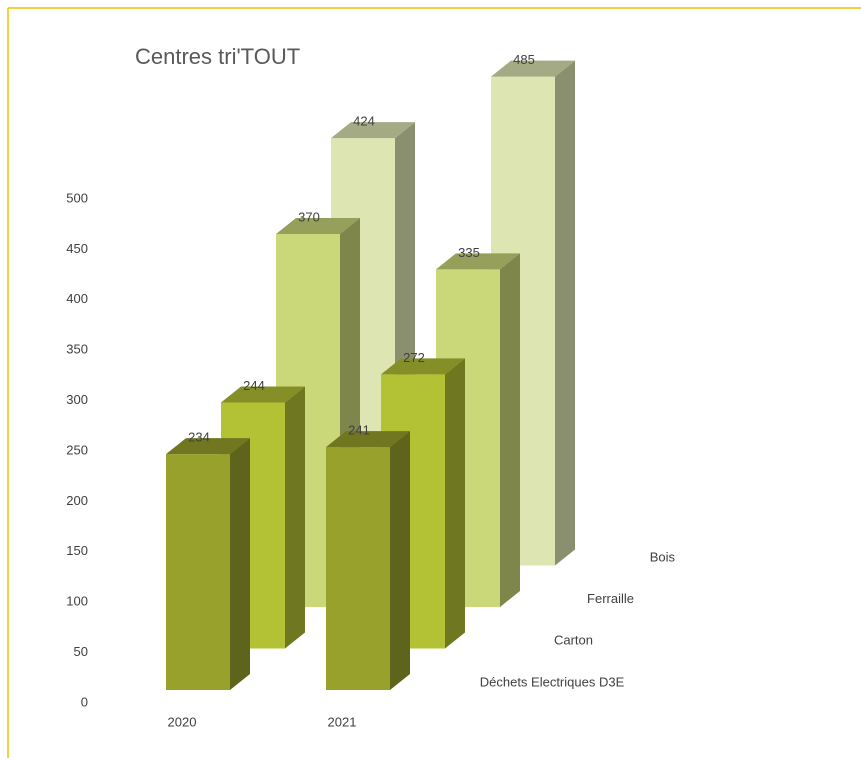  What do you see at coordinates (469, 252) in the screenshot?
I see `data-label: 335` at bounding box center [469, 252].